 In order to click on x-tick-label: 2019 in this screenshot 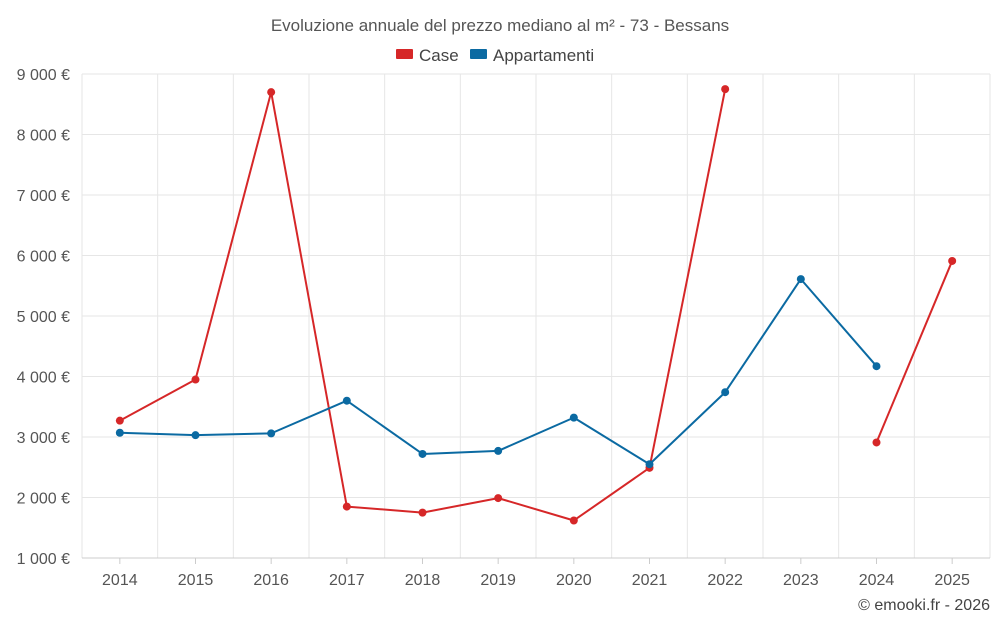, I will do `click(498, 580)`.